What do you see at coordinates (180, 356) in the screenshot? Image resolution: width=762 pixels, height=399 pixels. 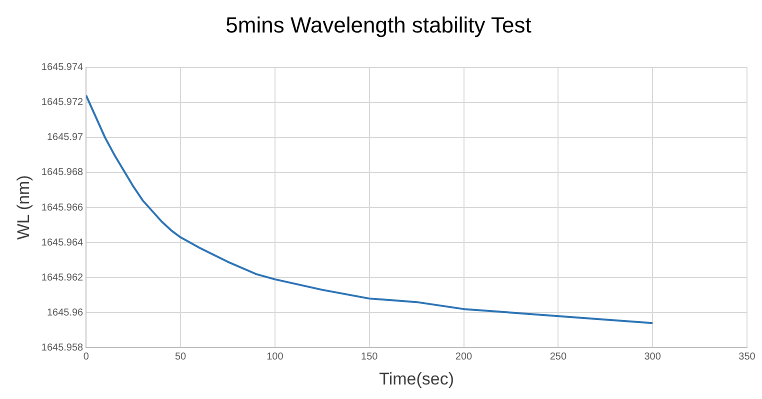 I see `x-tick-label: 50` at bounding box center [180, 356].